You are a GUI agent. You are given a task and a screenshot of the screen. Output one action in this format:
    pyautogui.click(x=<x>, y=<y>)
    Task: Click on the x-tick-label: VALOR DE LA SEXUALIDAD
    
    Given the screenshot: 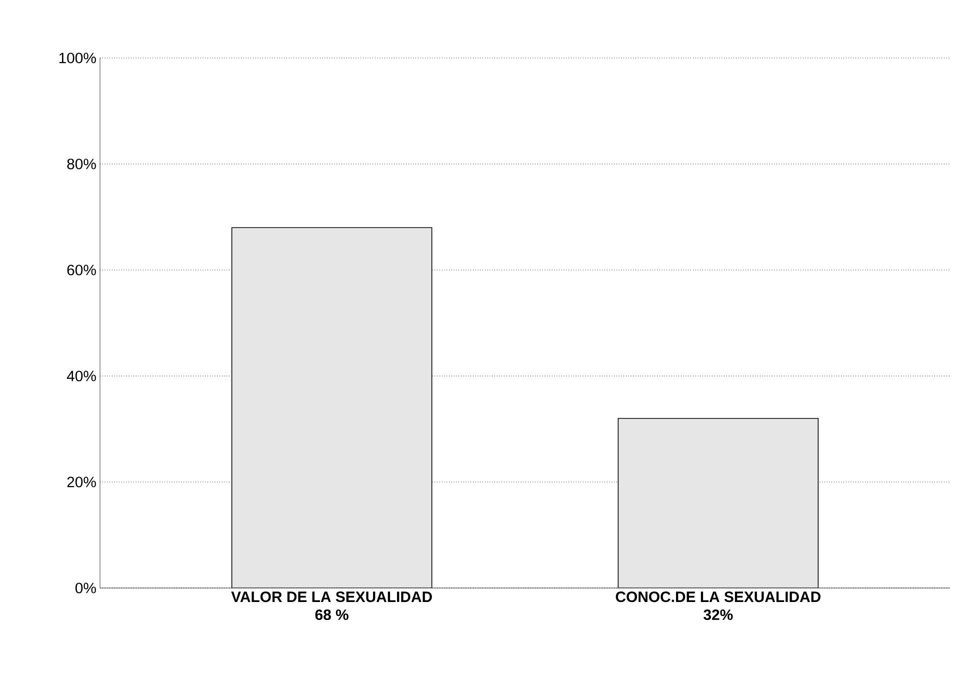 What is the action you would take?
    pyautogui.click(x=331, y=597)
    